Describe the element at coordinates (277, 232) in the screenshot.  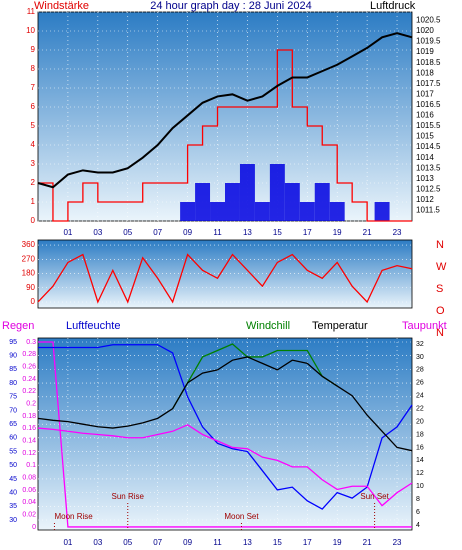
I see `x-tick-label: 15` at that location.